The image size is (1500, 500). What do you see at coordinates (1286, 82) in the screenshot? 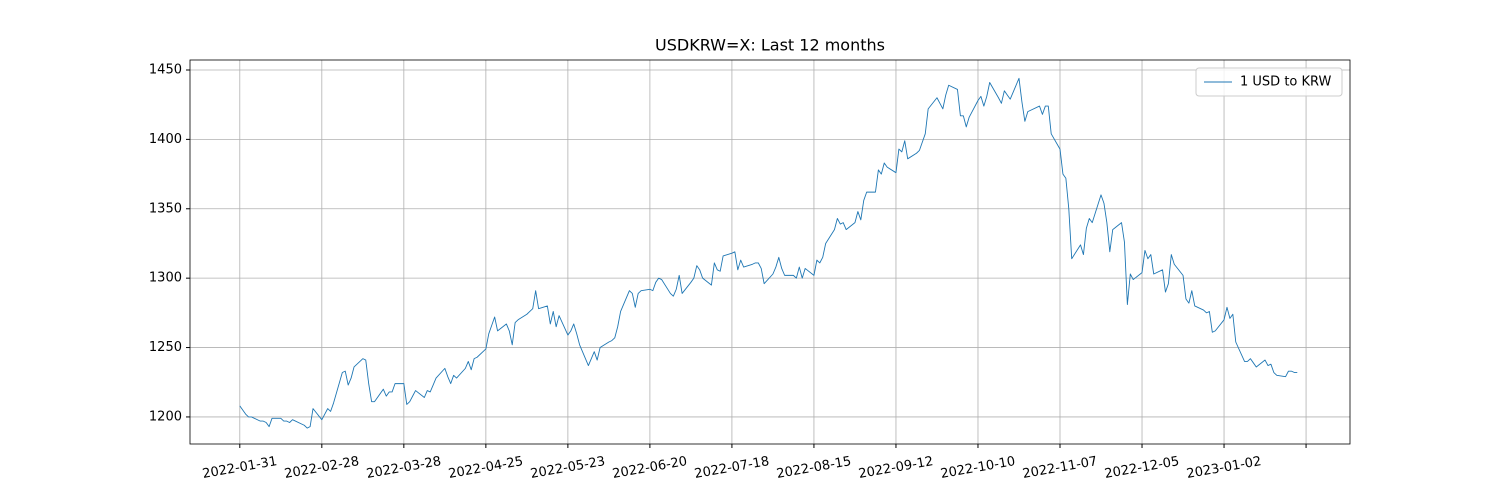
I see `legend-label: 1 USD to KRW` at bounding box center [1286, 82].